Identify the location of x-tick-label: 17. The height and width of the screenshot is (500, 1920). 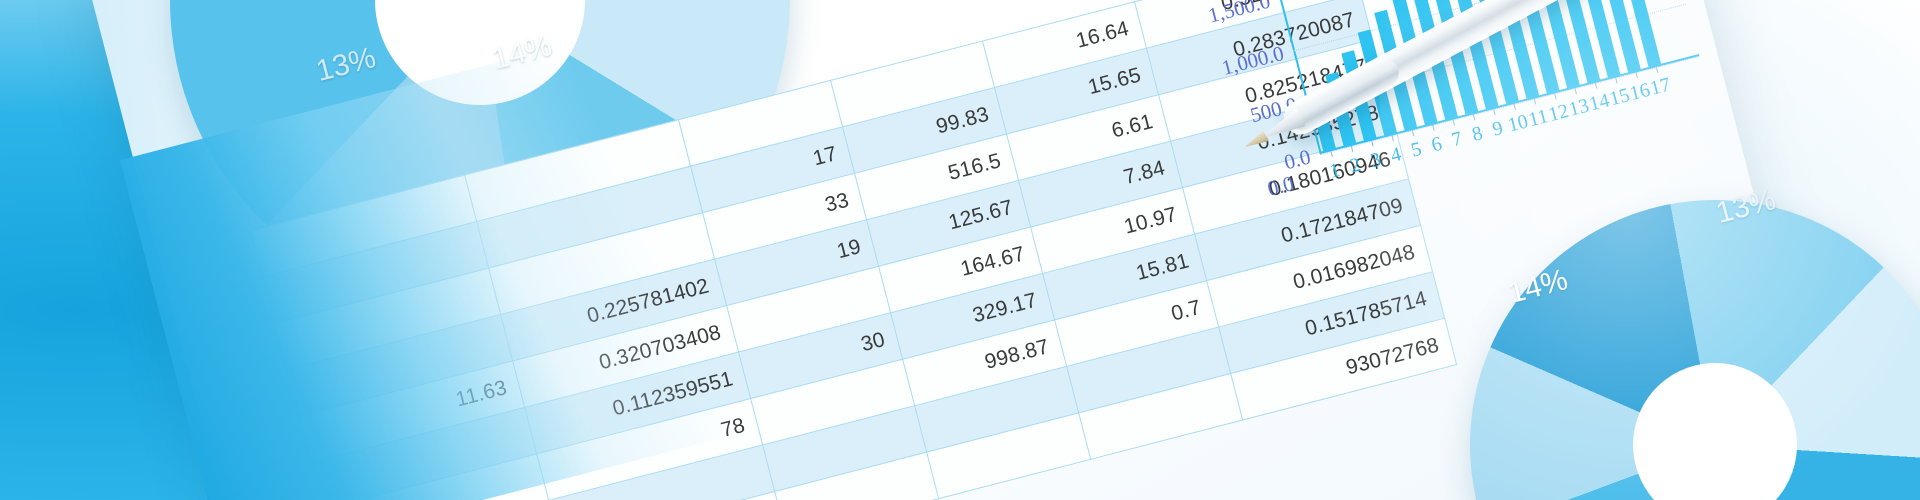
(1660, 86).